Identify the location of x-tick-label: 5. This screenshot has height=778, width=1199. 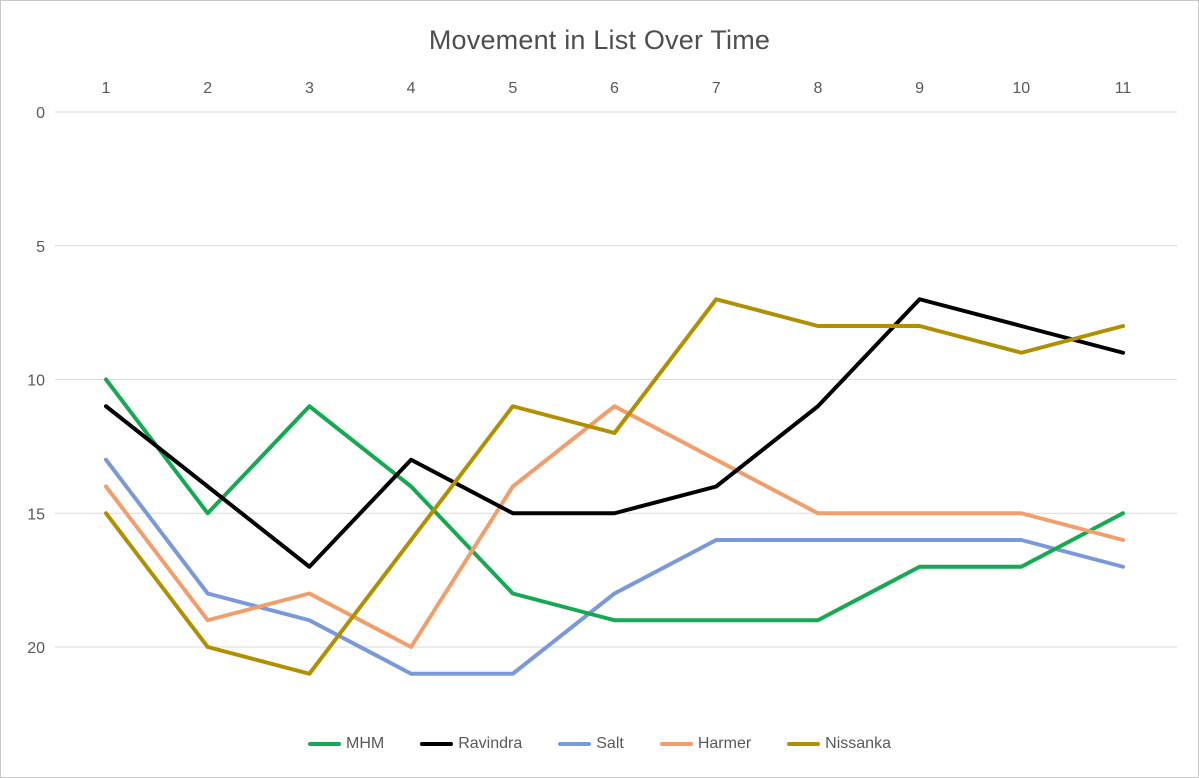
(512, 88).